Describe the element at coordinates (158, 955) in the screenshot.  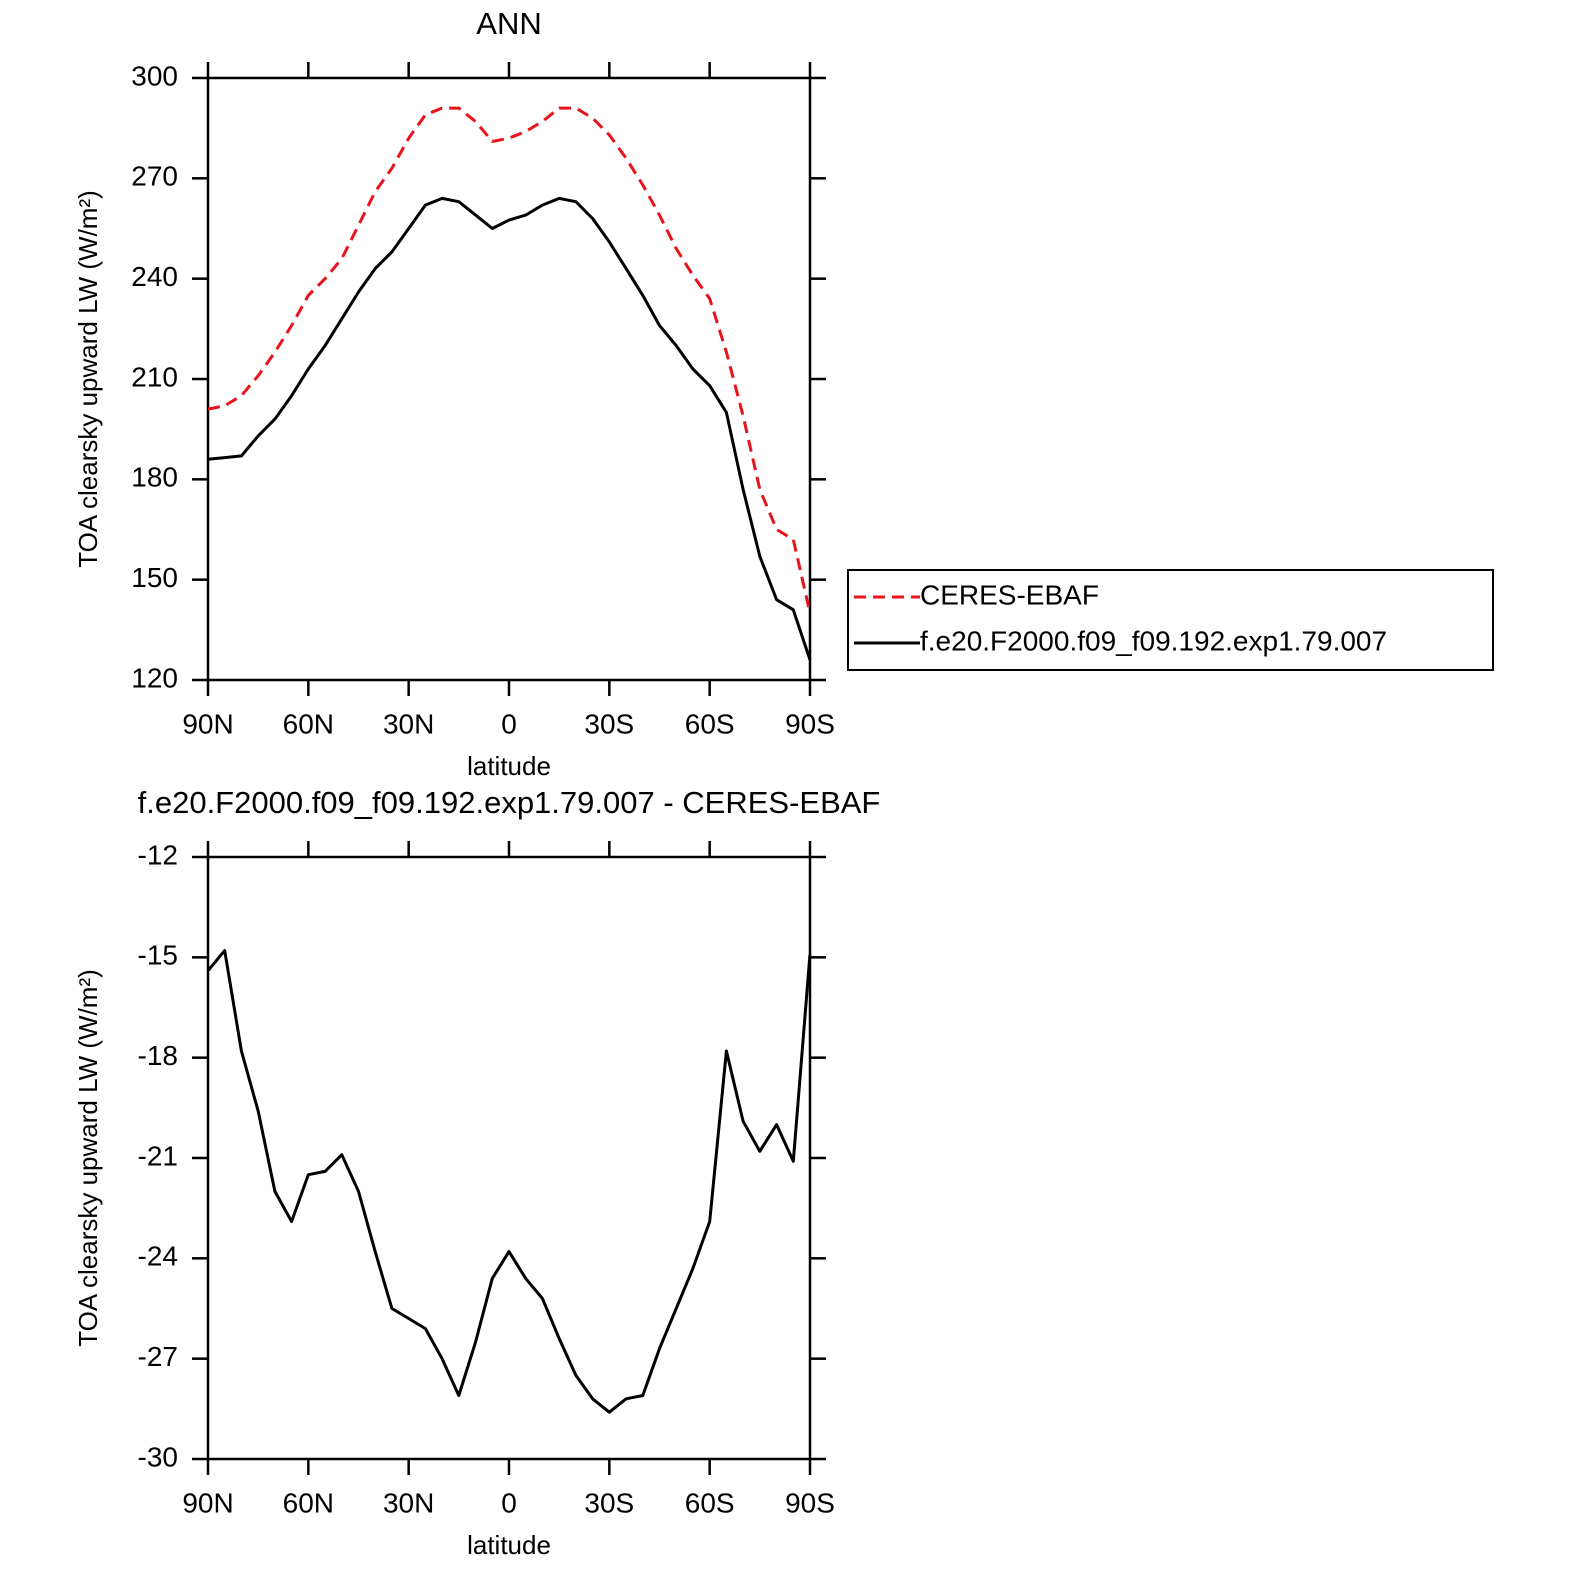
I see `y-tick-label: -15` at that location.